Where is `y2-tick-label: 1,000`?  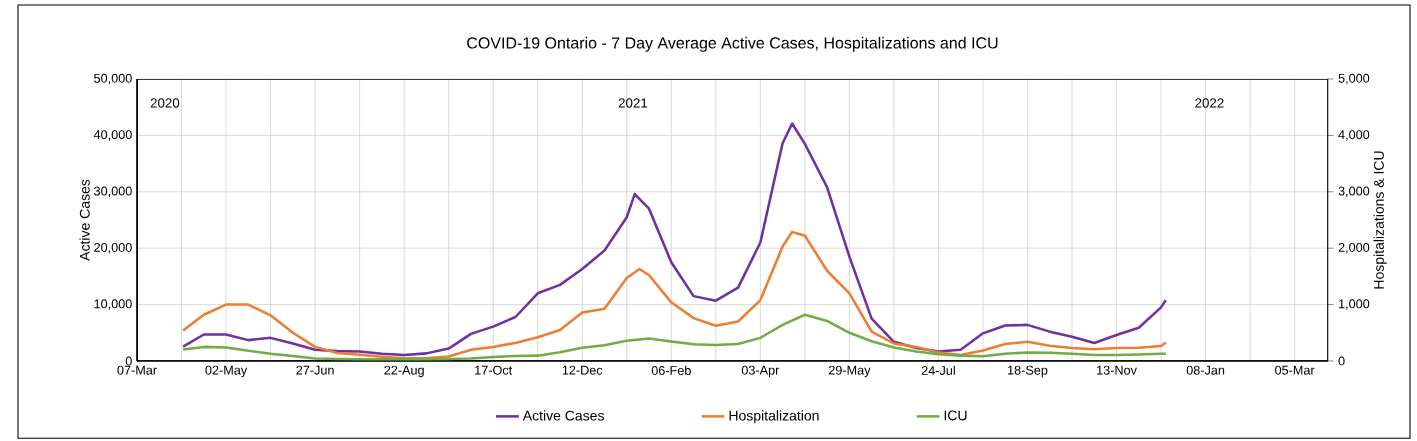 y2-tick-label: 1,000 is located at coordinates (1354, 304).